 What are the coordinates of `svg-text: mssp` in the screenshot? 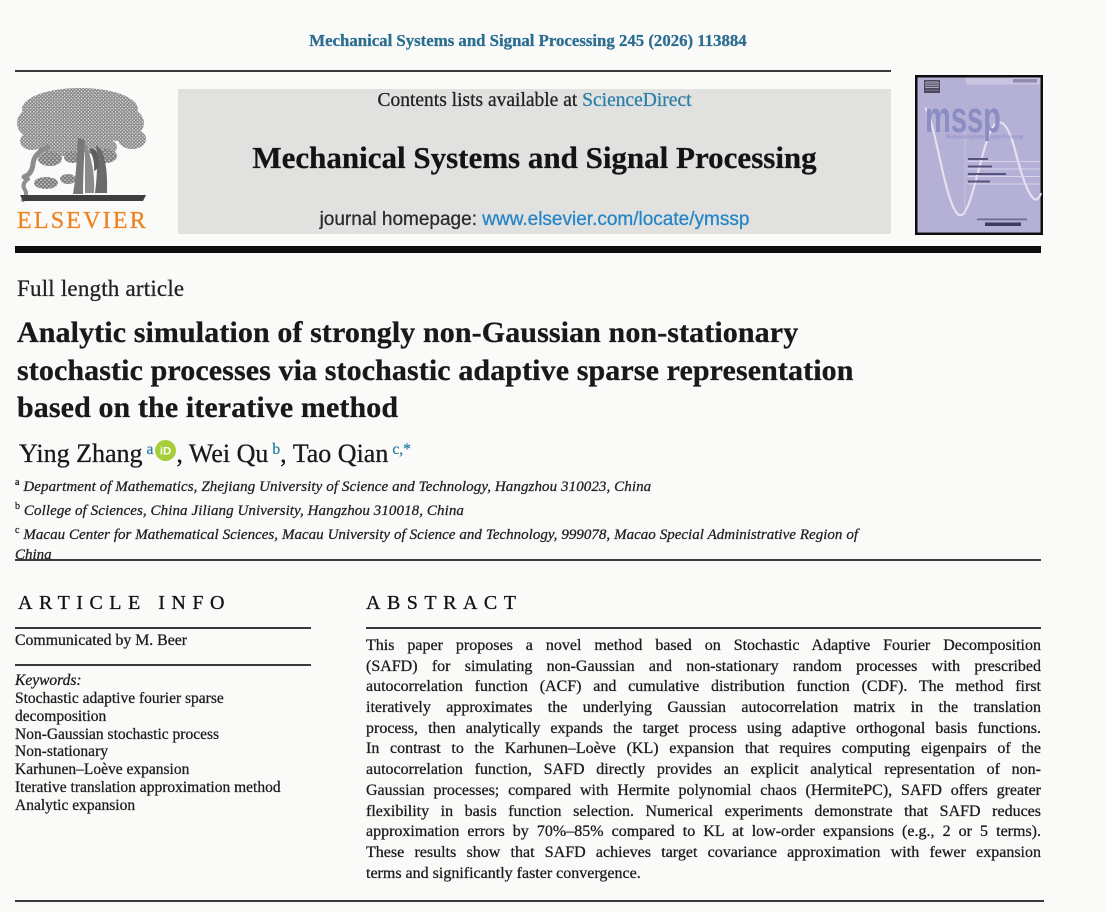 It's located at (963, 117).